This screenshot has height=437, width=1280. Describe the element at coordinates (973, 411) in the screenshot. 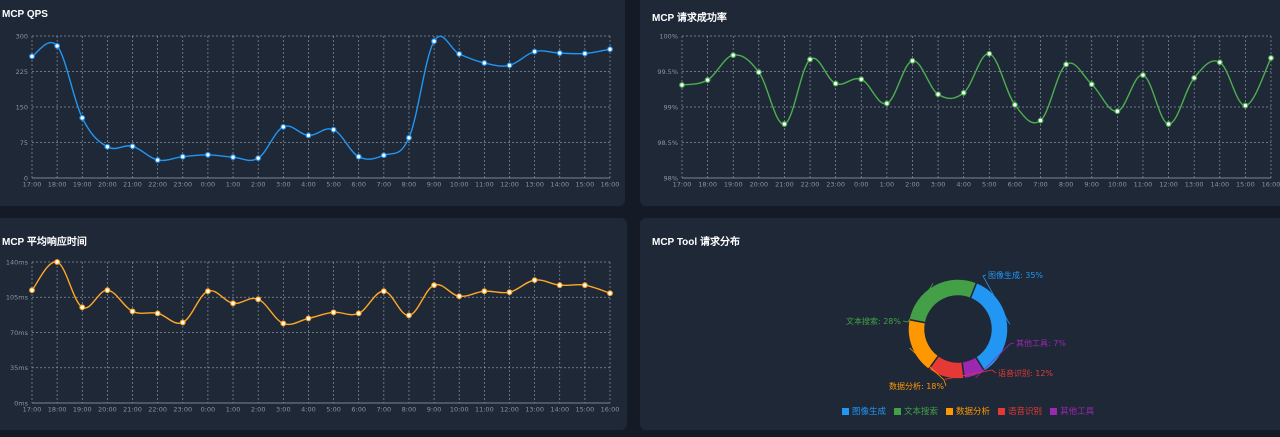

I see `legend-label: 数据分析` at that location.